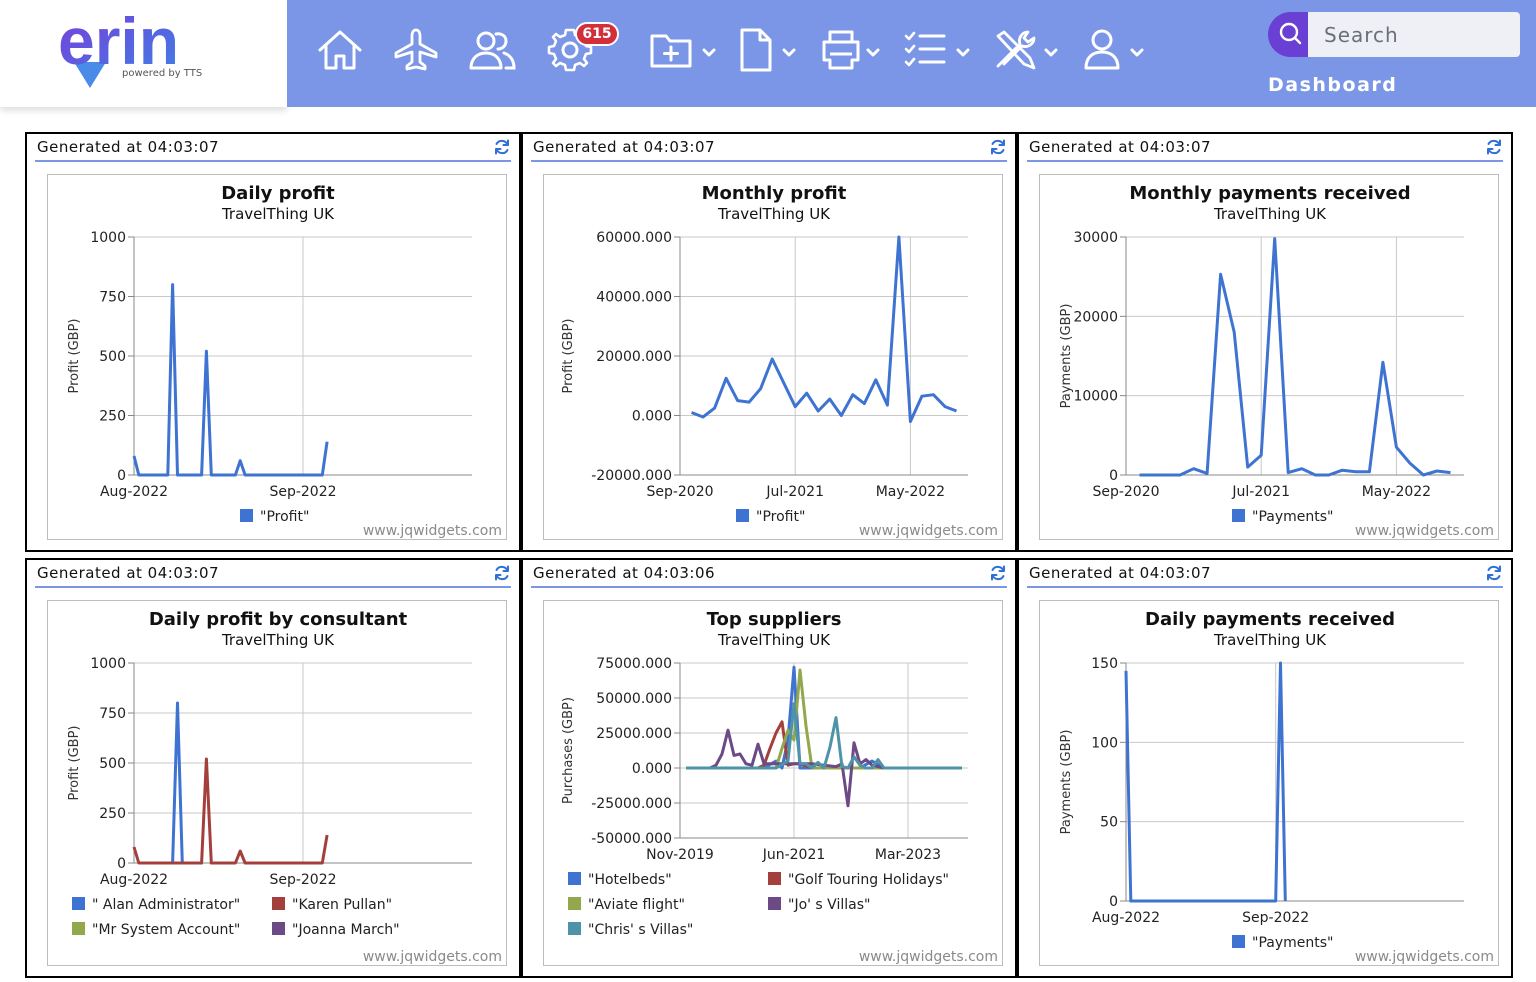  Describe the element at coordinates (634, 357) in the screenshot. I see `y-tick-label: 20000.000` at that location.